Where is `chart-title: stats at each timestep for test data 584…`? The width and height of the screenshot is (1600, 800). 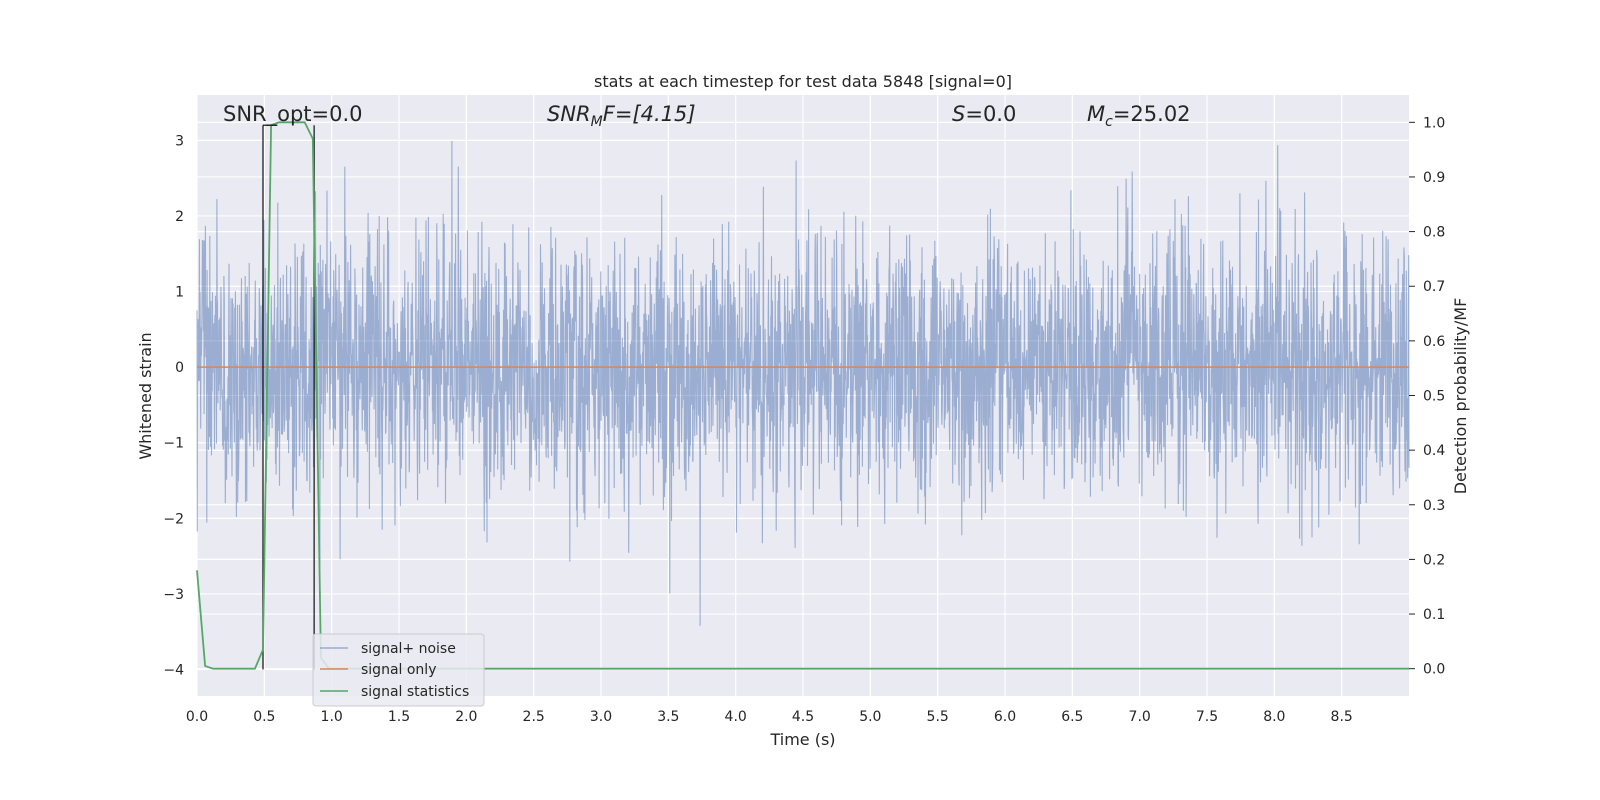
chart-title: stats at each timestep for test data 584… is located at coordinates (803, 81).